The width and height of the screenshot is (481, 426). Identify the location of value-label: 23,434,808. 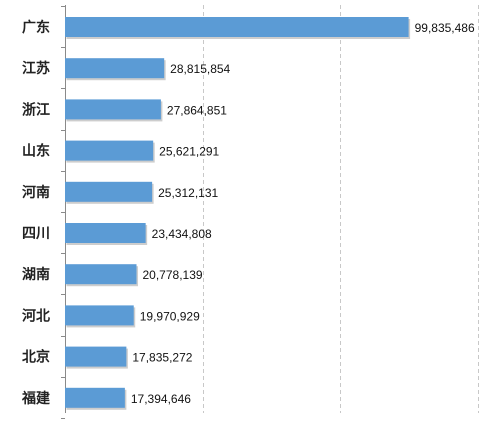
(182, 234).